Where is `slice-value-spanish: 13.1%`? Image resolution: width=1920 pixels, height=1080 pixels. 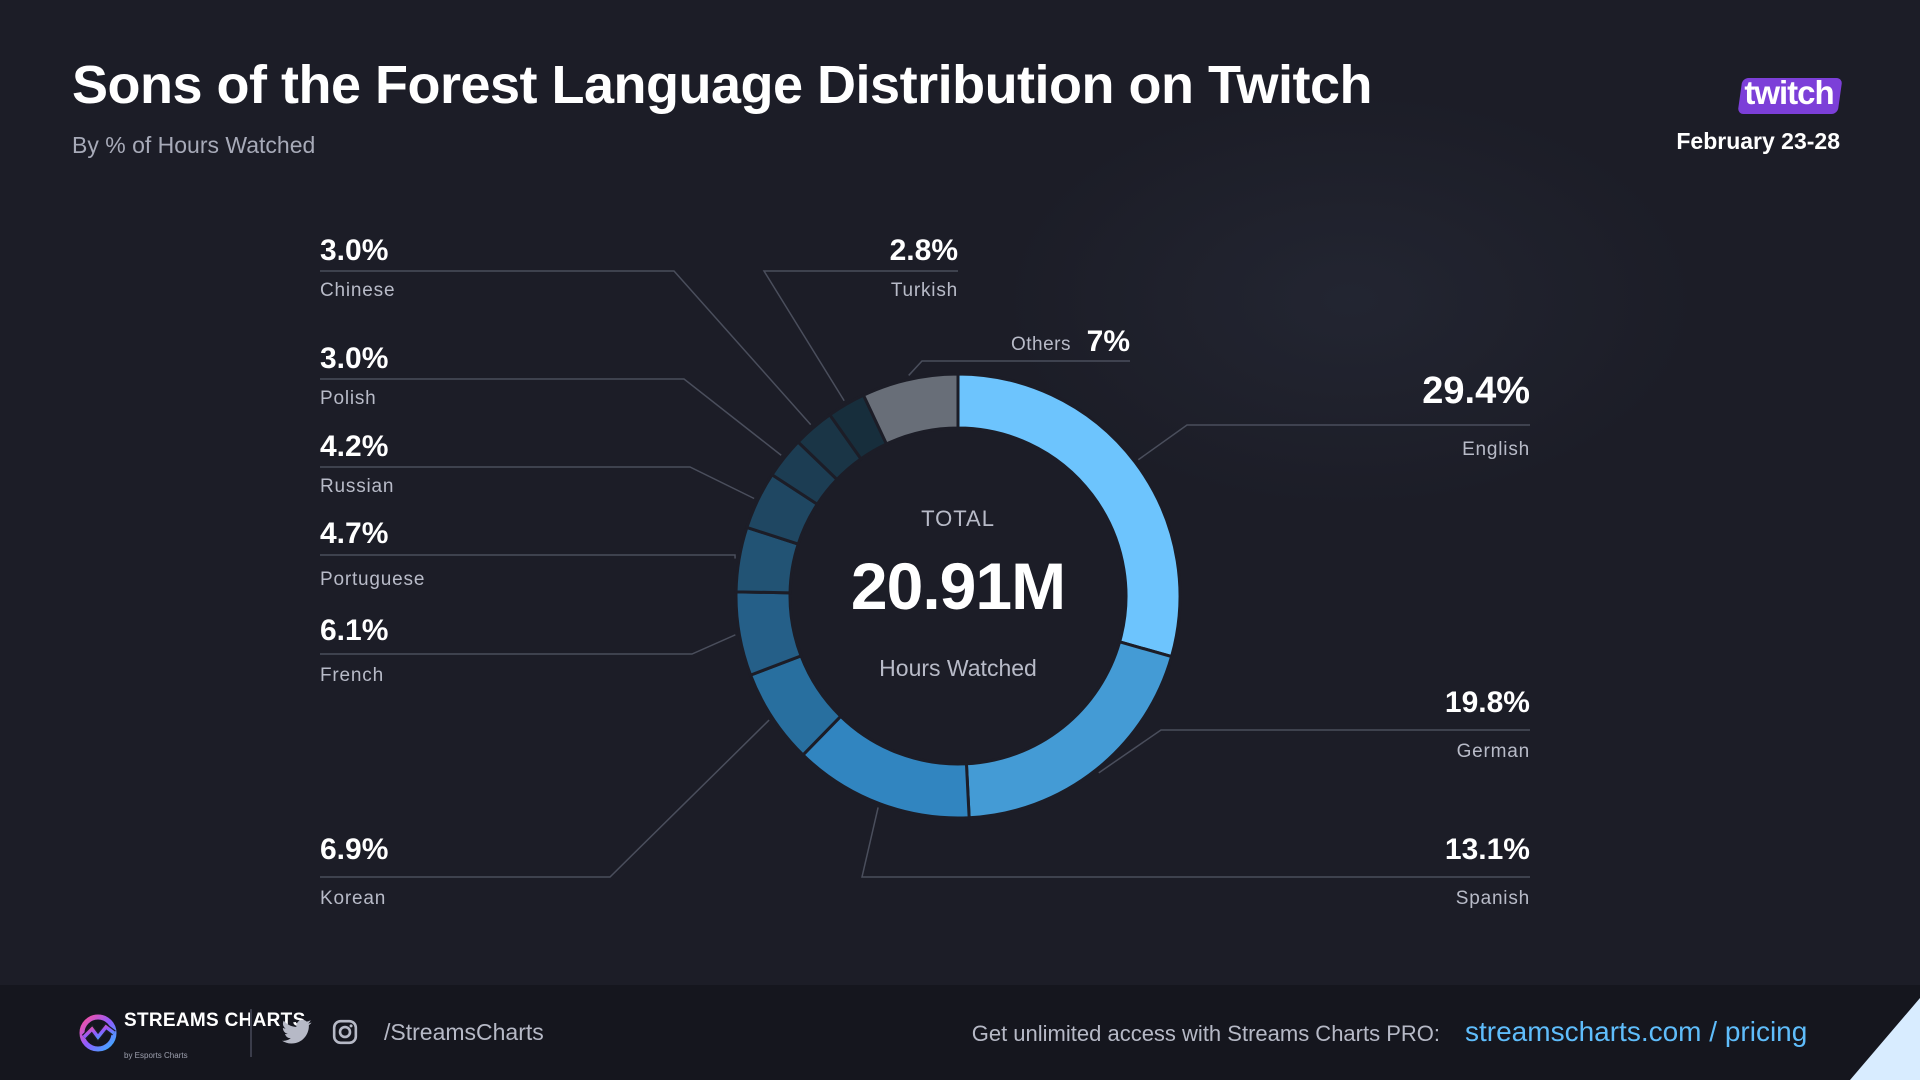 slice-value-spanish: 13.1% is located at coordinates (1487, 849).